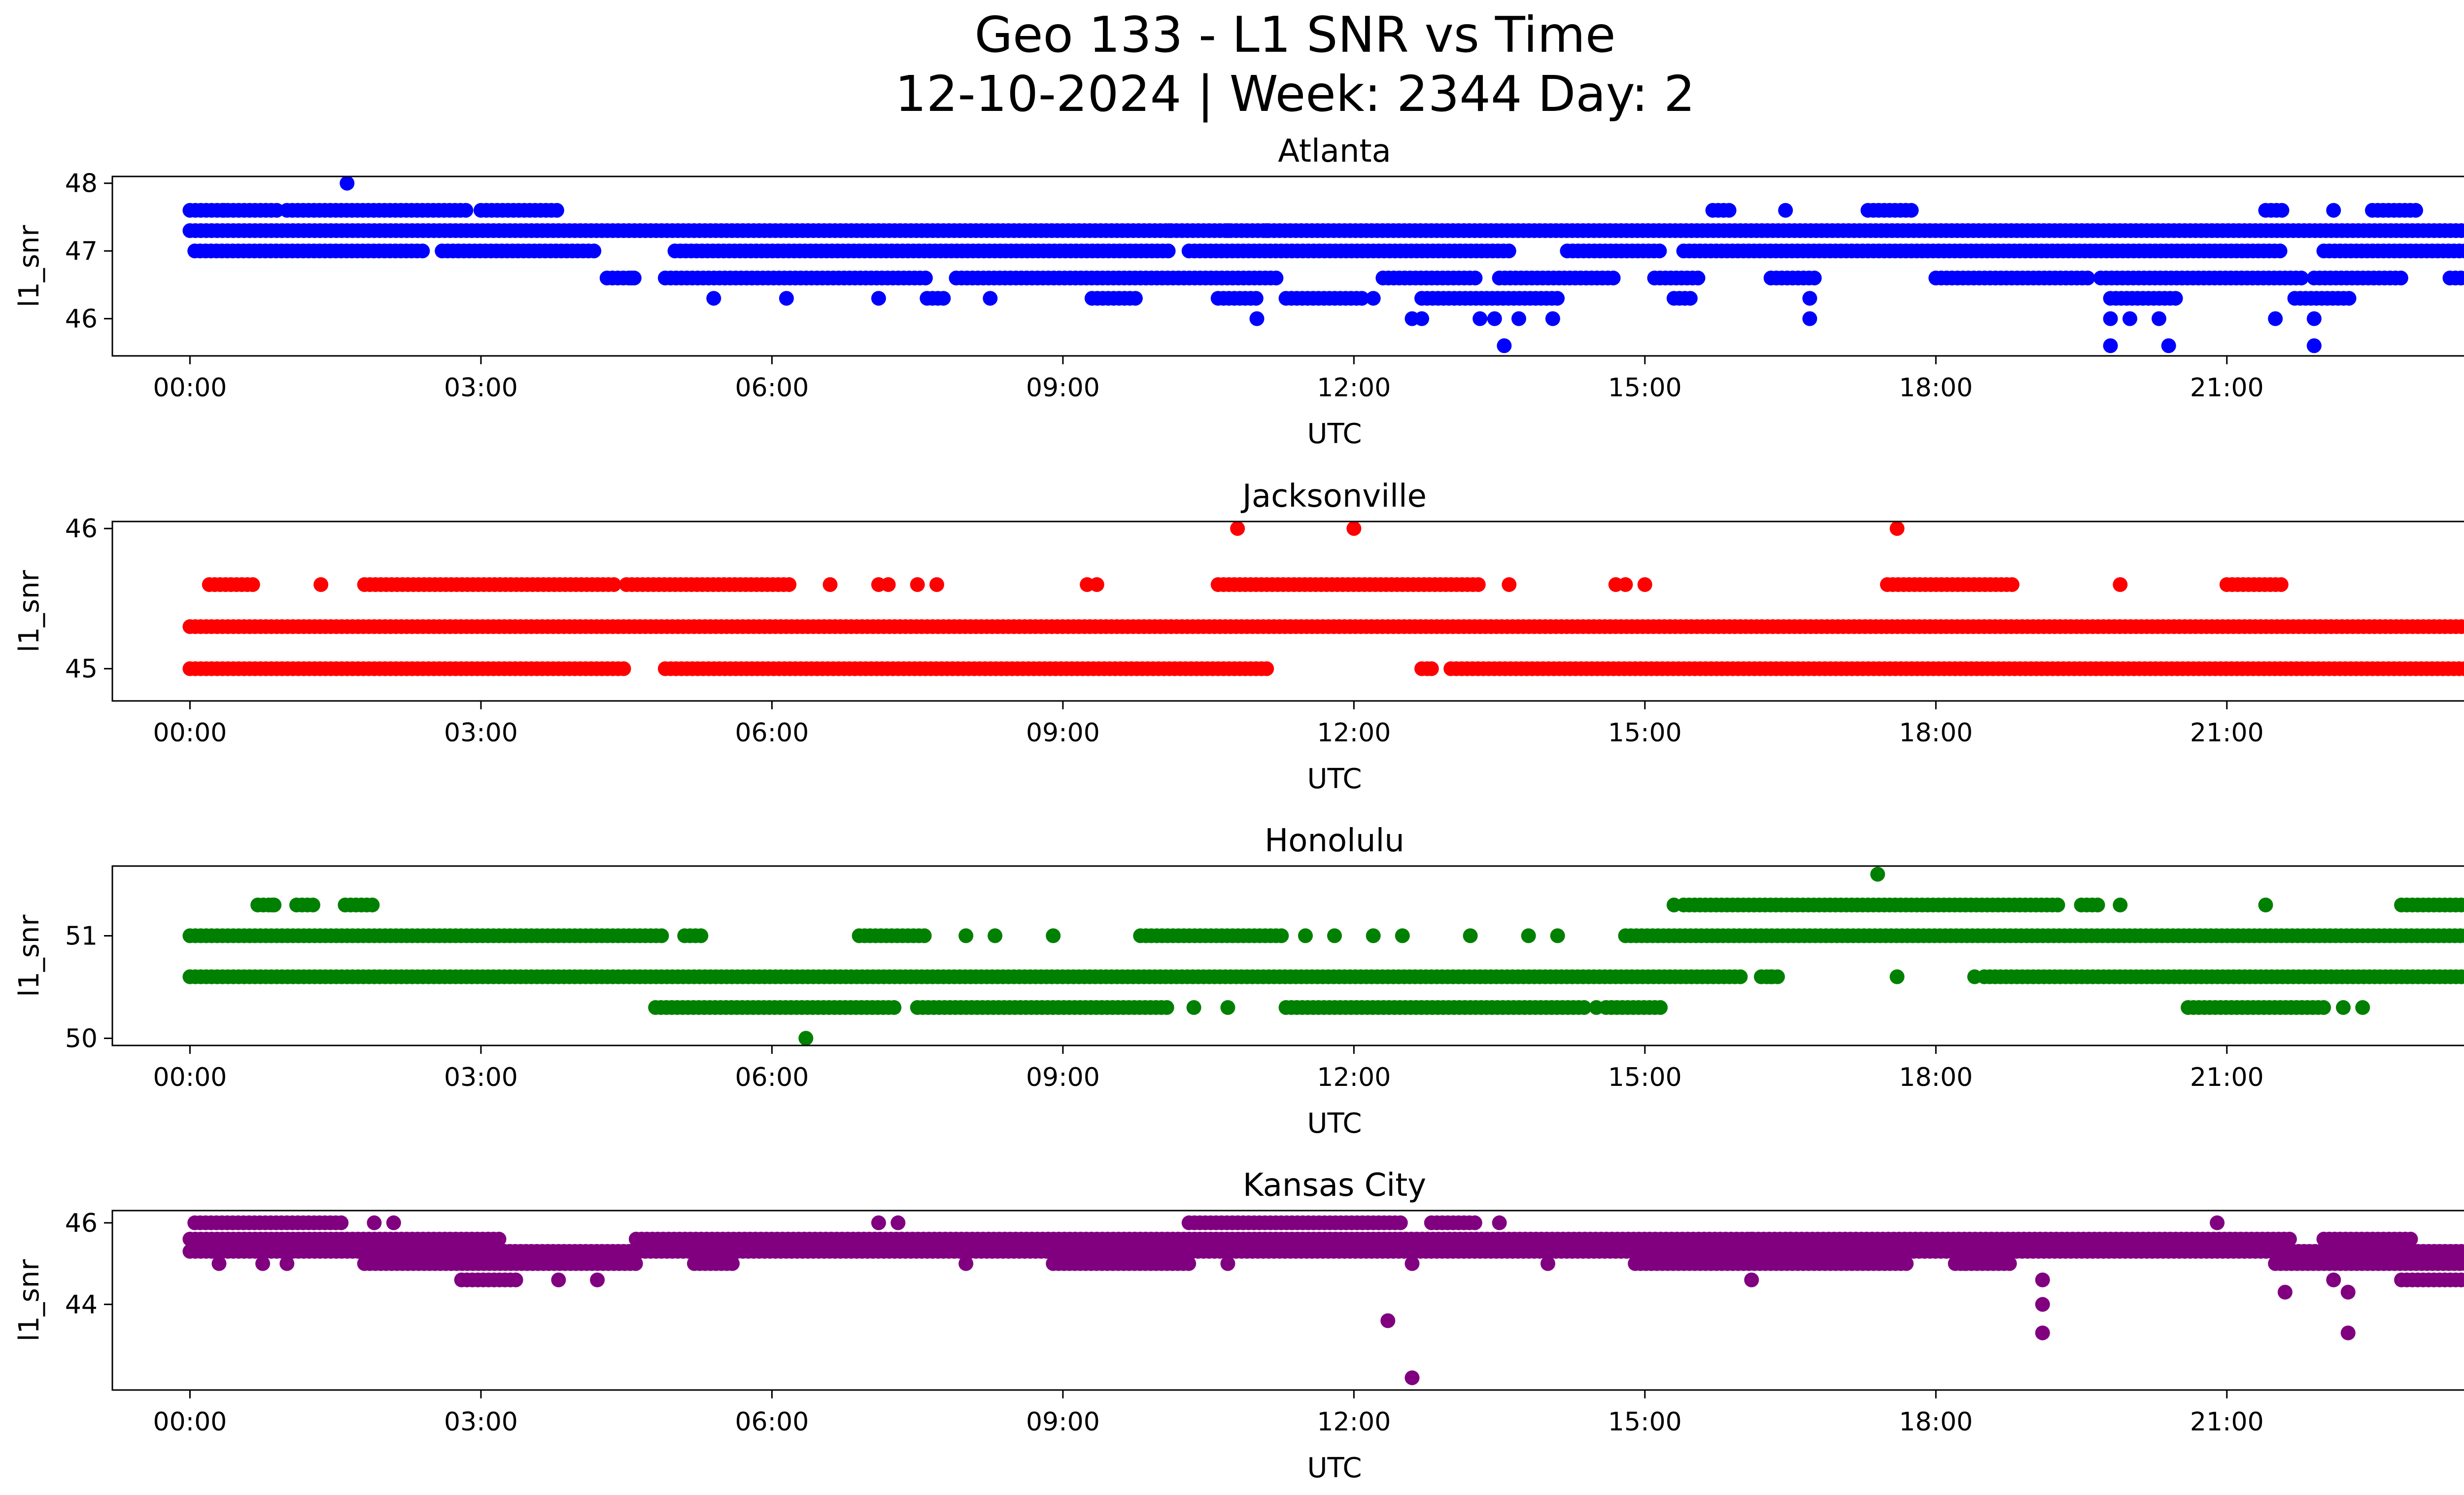  I want to click on y-tick-label: 48, so click(81, 184).